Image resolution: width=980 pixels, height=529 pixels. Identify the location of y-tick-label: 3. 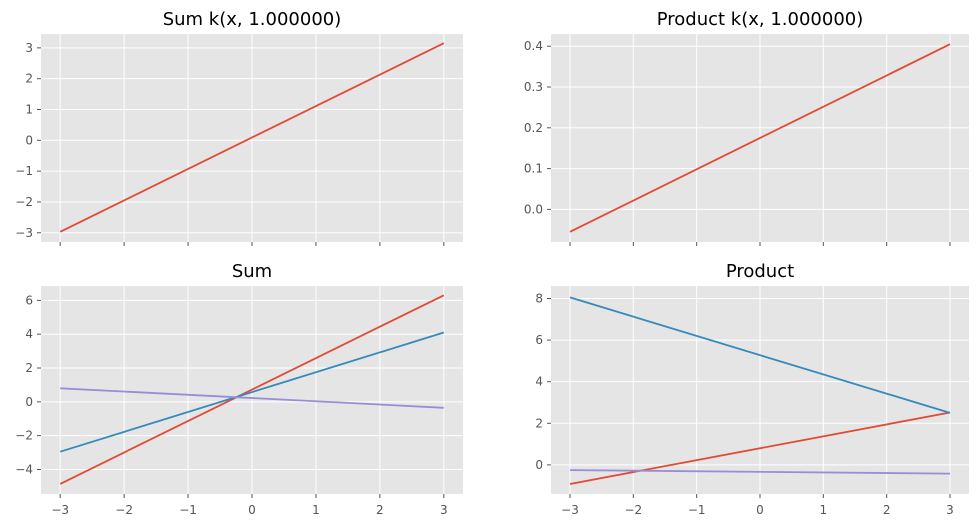
(29, 48).